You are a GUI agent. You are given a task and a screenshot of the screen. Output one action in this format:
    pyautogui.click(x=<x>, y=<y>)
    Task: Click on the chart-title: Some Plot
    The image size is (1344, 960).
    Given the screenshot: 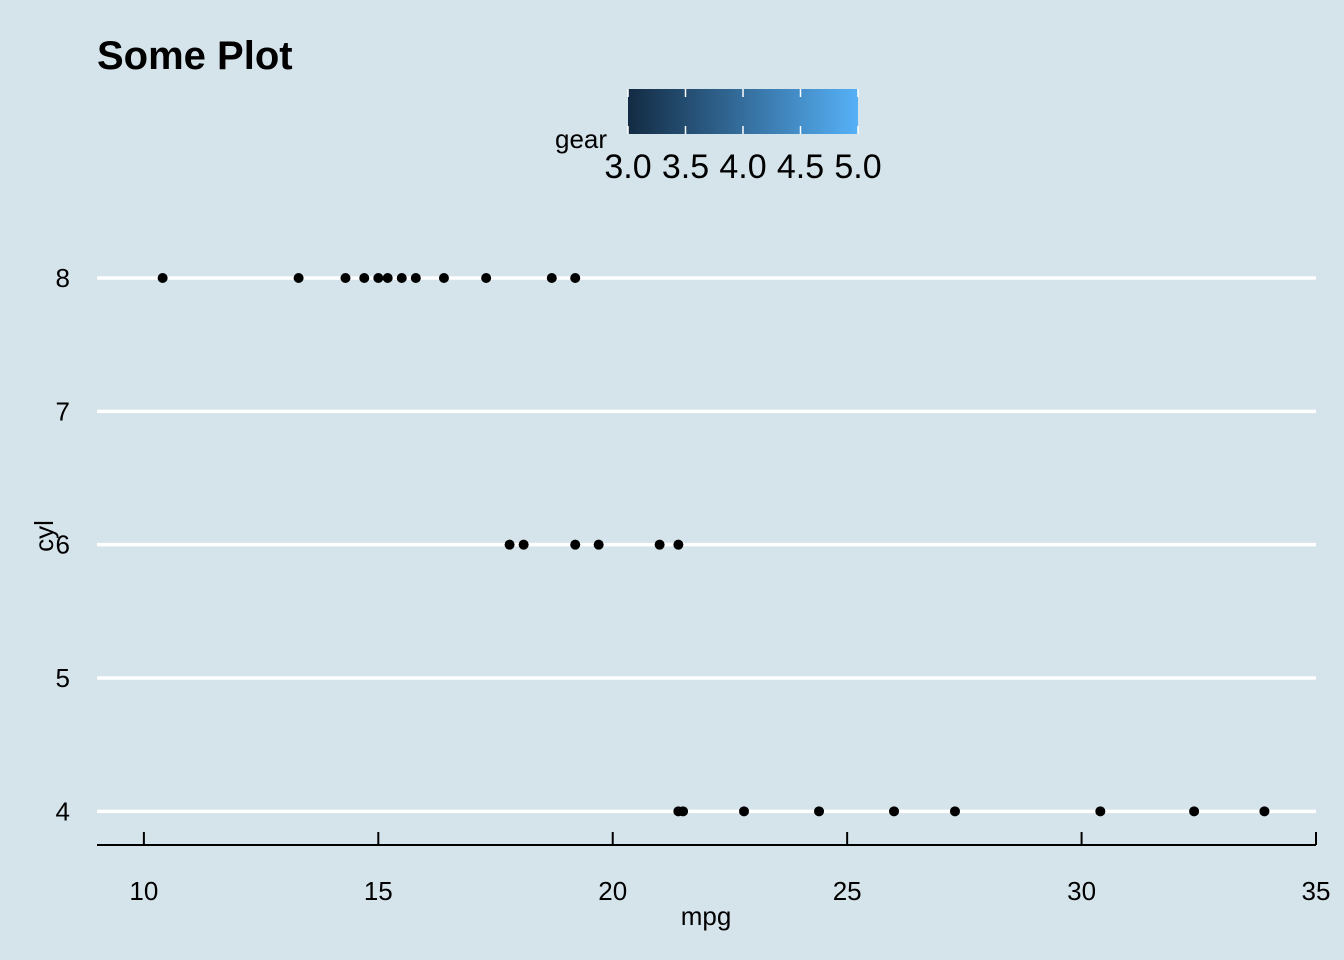 What is the action you would take?
    pyautogui.click(x=195, y=56)
    